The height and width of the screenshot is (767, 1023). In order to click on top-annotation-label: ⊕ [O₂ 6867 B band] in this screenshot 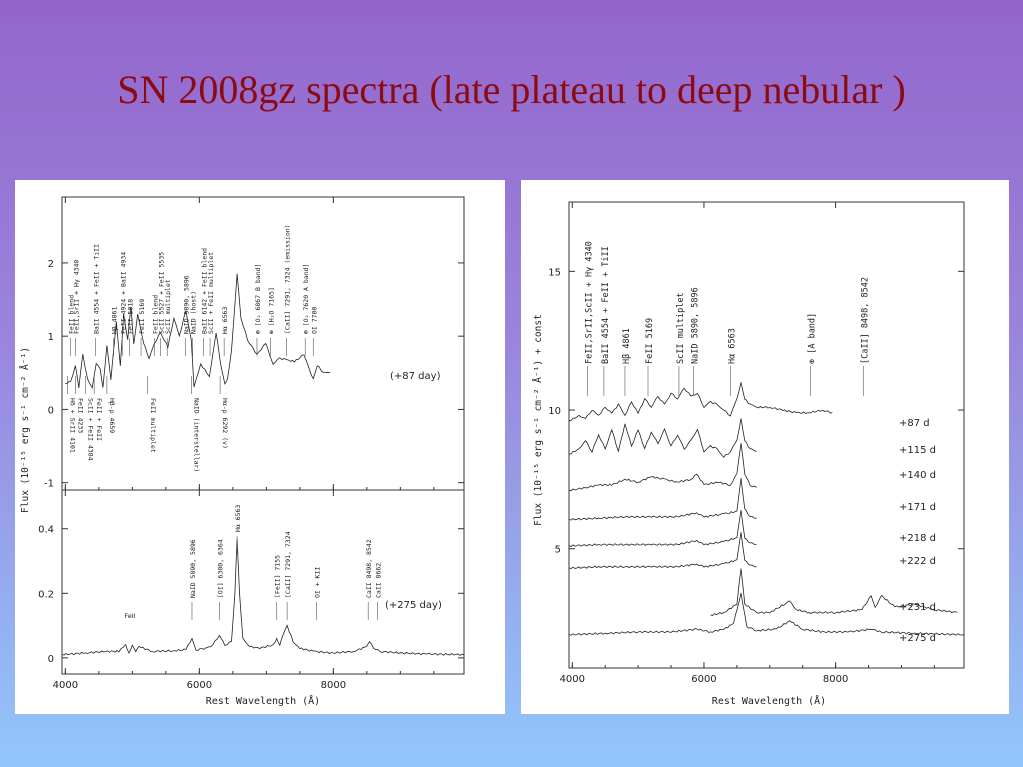, I will do `click(258, 299)`.